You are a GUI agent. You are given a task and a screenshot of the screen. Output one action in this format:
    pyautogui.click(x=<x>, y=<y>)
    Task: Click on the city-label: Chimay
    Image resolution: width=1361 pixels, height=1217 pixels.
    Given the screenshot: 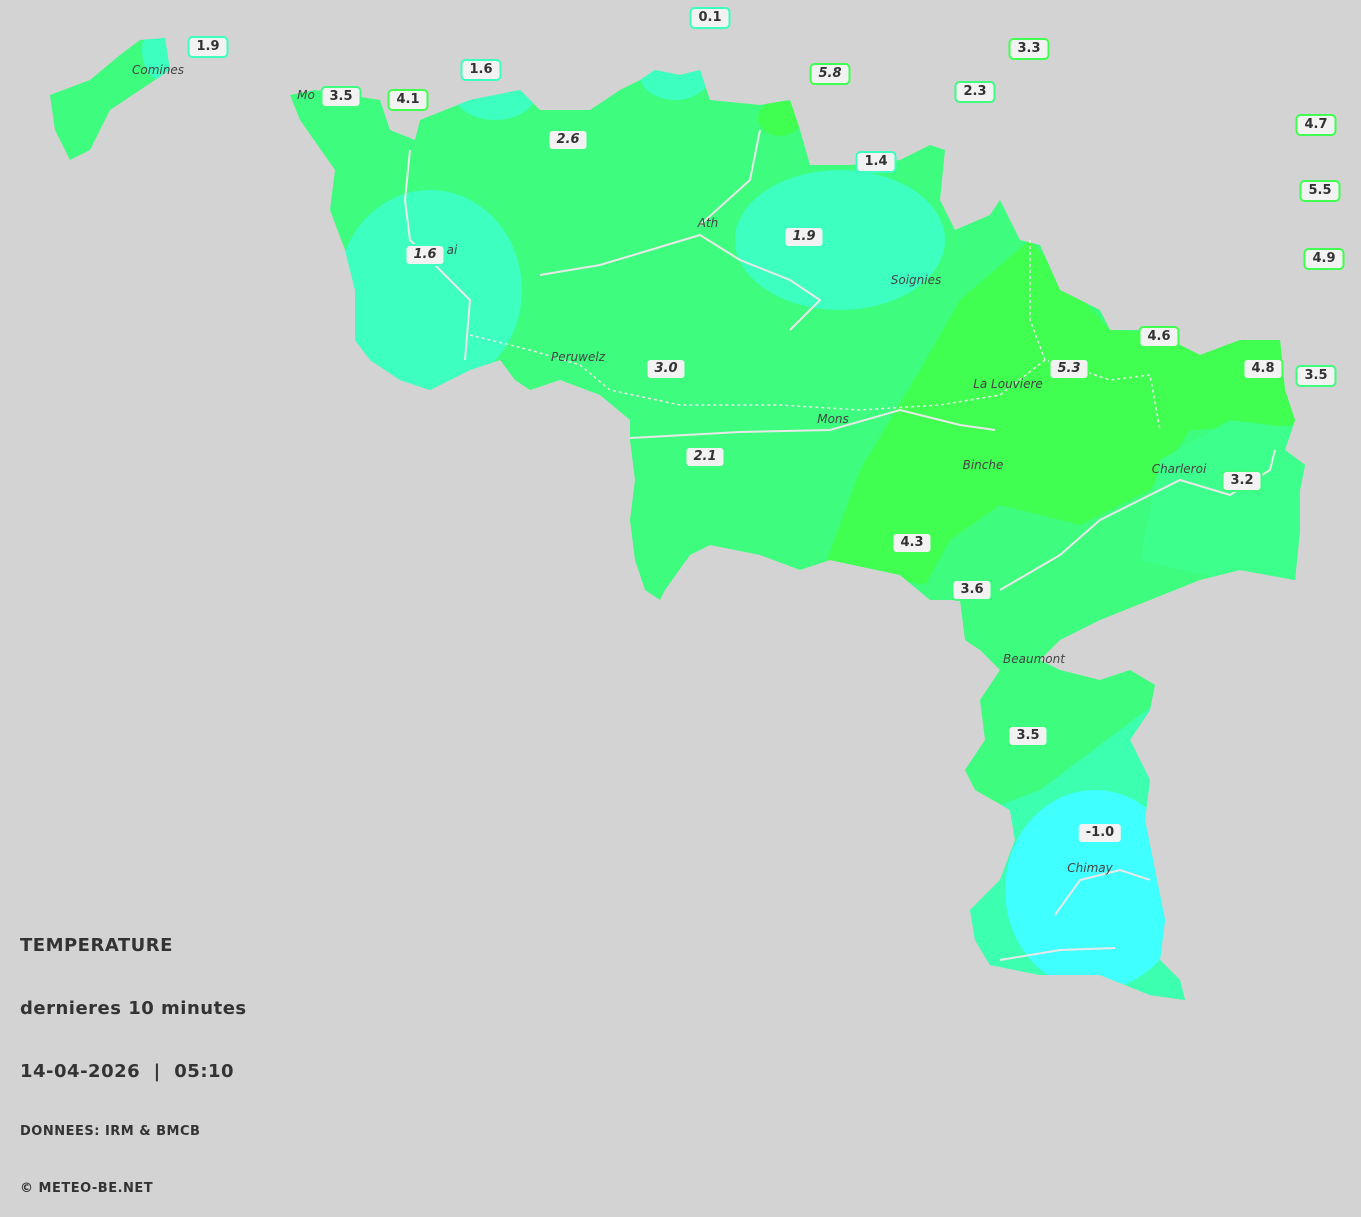 What is the action you would take?
    pyautogui.click(x=1090, y=868)
    